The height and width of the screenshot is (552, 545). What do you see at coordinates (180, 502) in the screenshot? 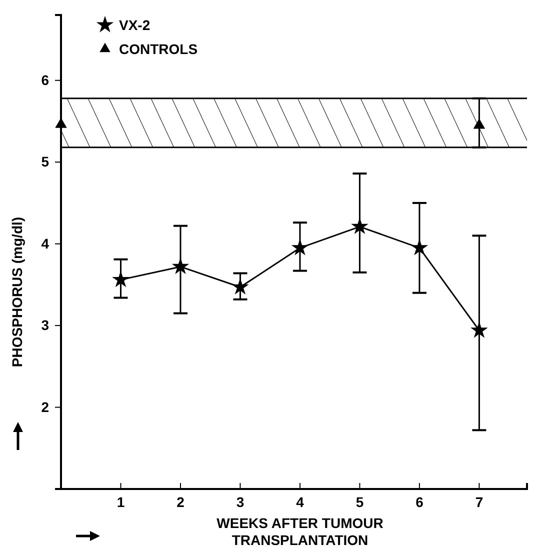
I see `x-tick-label: 2` at bounding box center [180, 502].